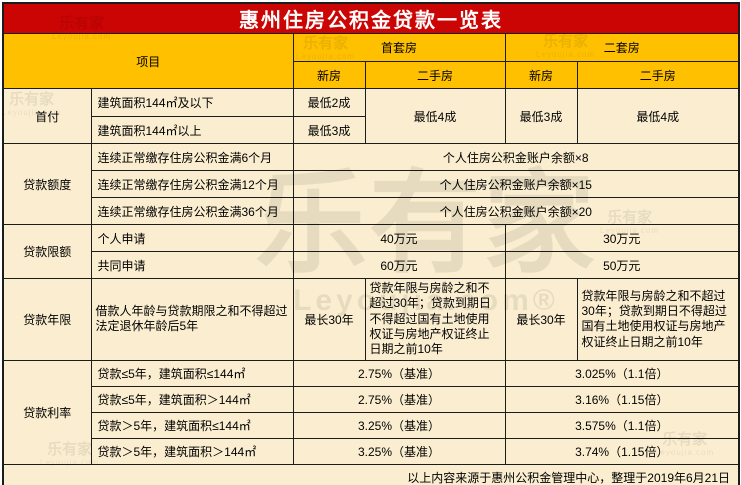 The image size is (741, 485). Describe the element at coordinates (192, 102) in the screenshot. I see `condition-cell: 建筑面积144㎡及以下` at that location.